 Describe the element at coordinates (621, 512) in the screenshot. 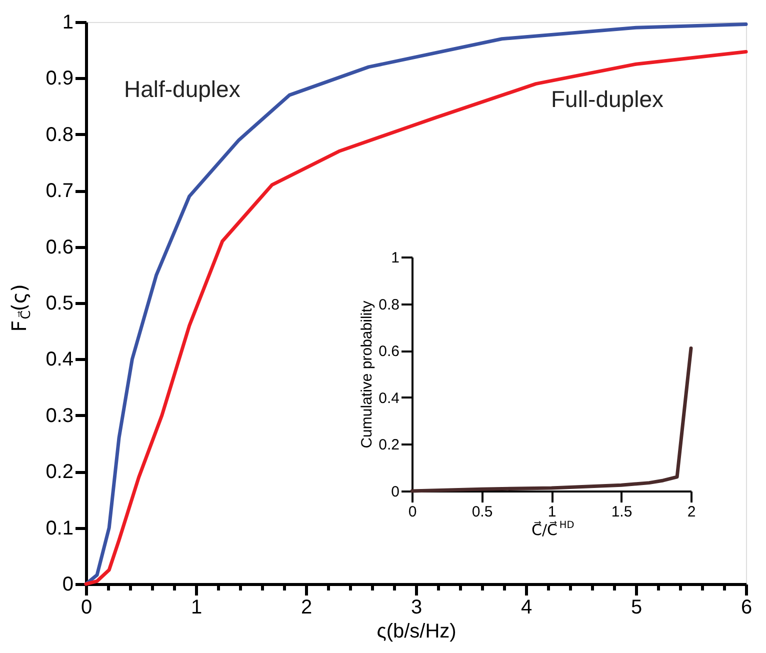

I see `x-tick-label: 1.5` at that location.